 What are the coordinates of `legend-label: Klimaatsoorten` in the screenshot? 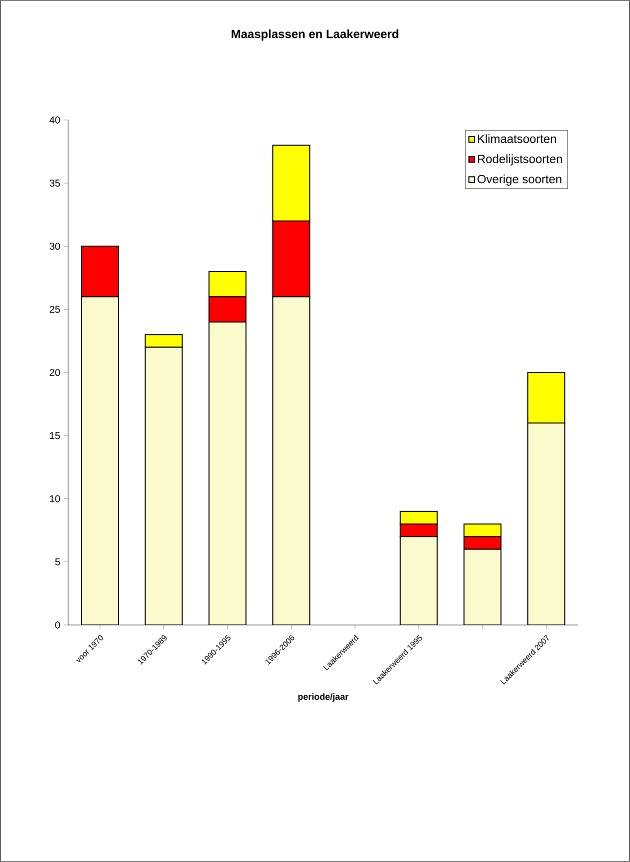 It's located at (517, 139).